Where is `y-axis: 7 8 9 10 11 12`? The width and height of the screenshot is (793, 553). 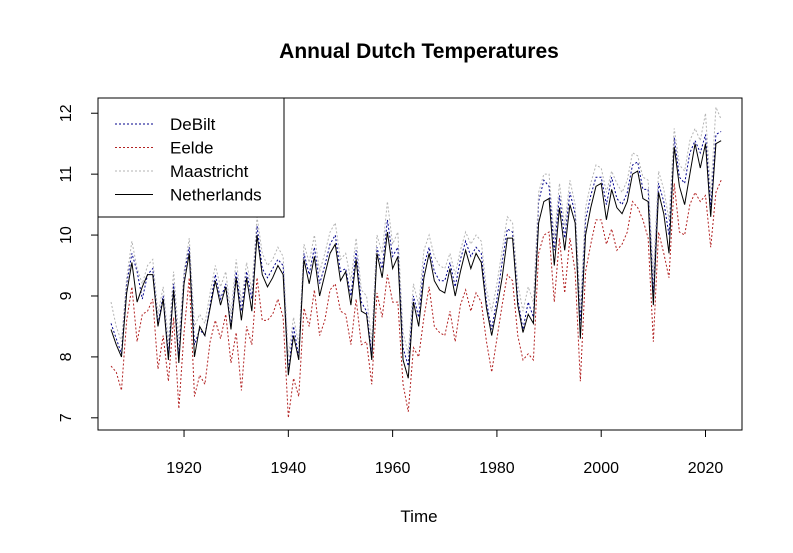
y-axis: 7 8 9 10 11 12 is located at coordinates (78, 263).